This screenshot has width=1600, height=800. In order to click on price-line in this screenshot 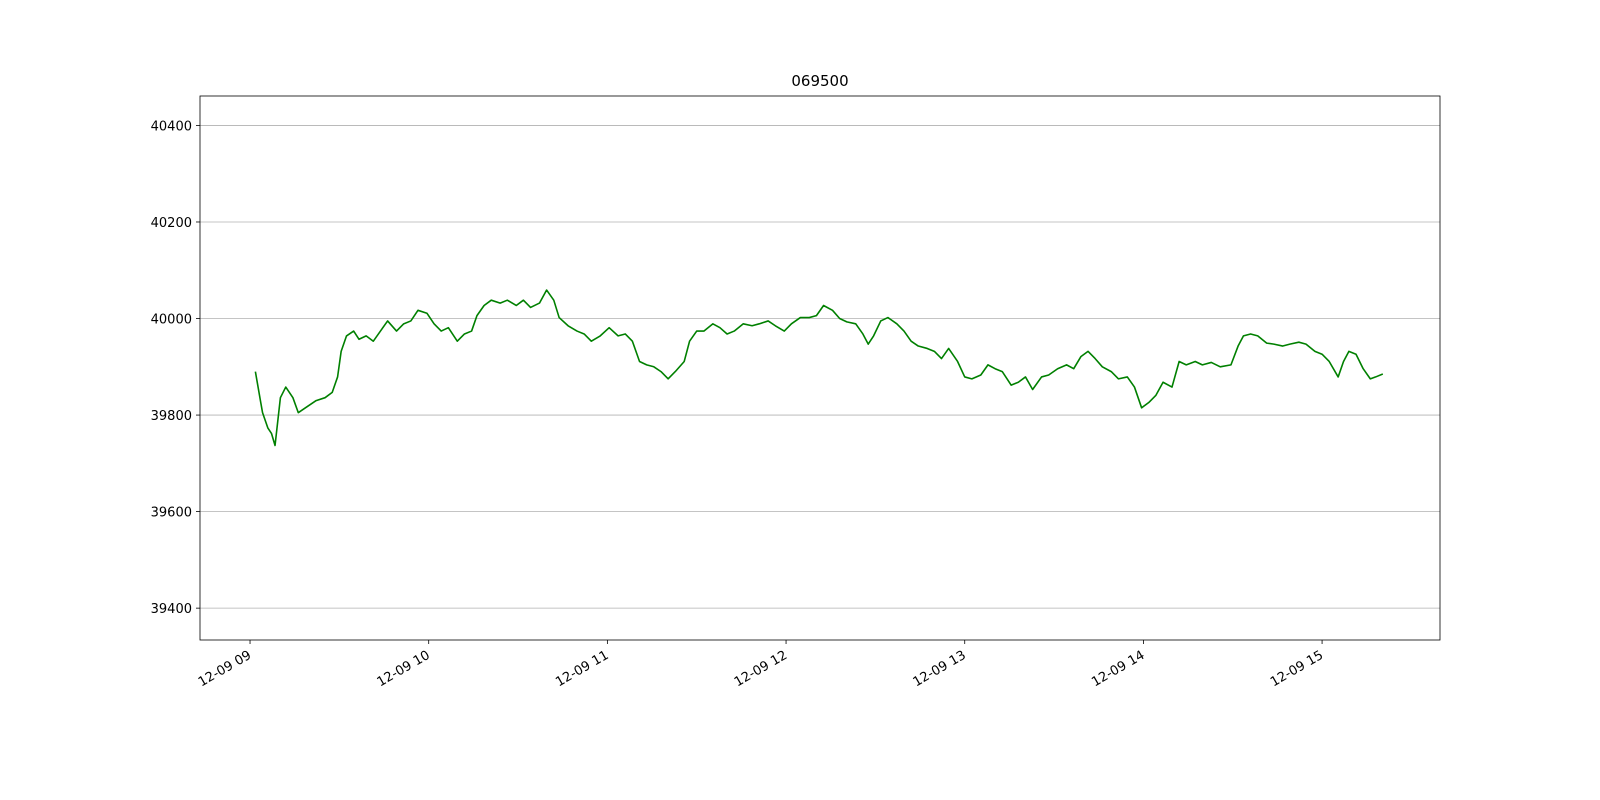, I will do `click(819, 368)`.